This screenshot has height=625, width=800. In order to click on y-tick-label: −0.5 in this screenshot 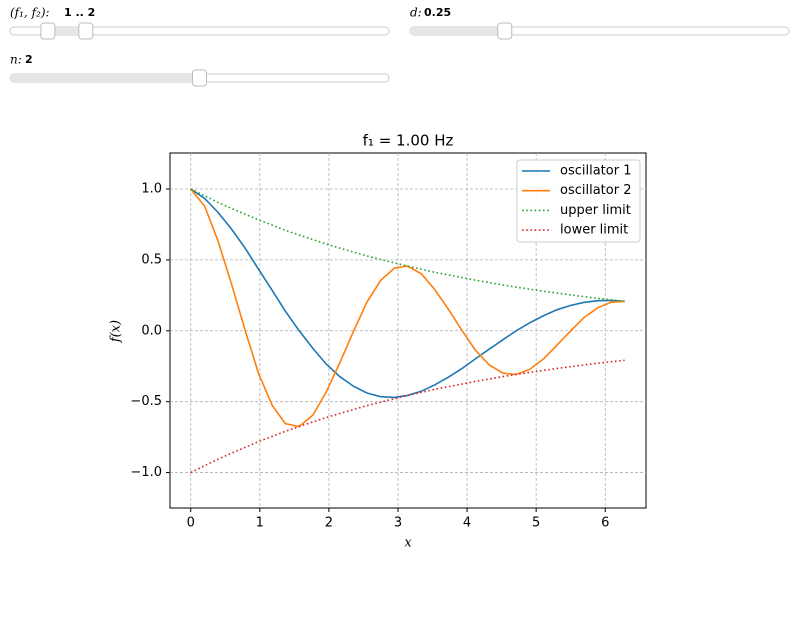, I will do `click(146, 401)`.